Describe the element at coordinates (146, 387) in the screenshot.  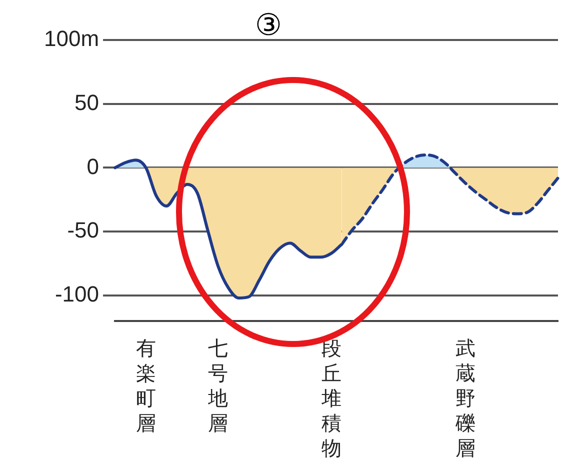
I see `x-tick-label: 有楽町層` at that location.